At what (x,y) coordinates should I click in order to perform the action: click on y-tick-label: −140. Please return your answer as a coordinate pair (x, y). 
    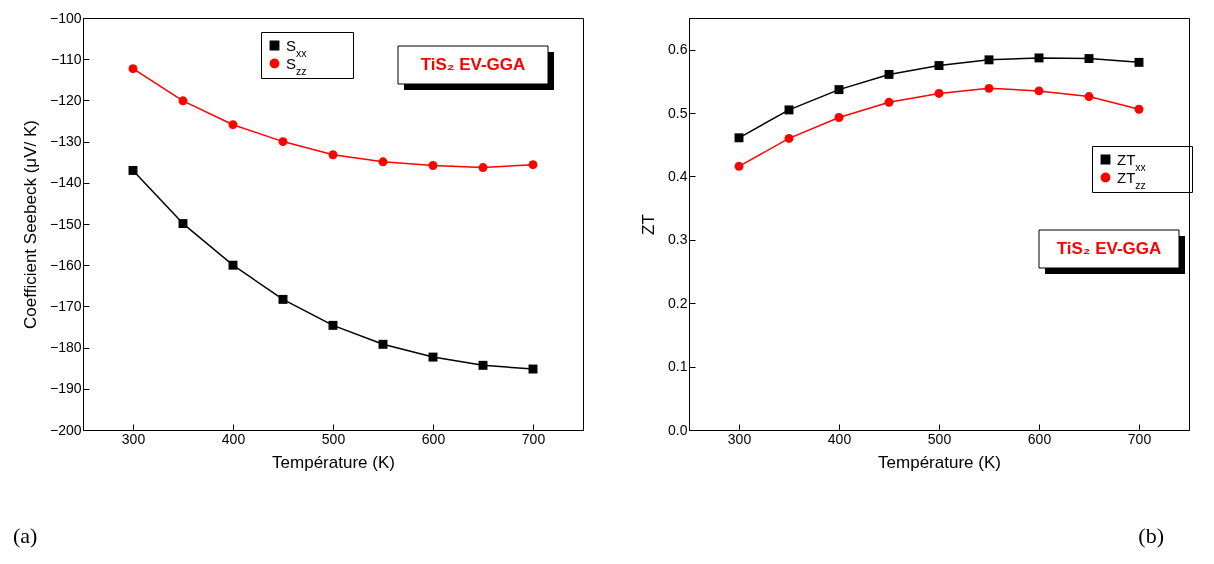
    Looking at the image, I should click on (65, 182).